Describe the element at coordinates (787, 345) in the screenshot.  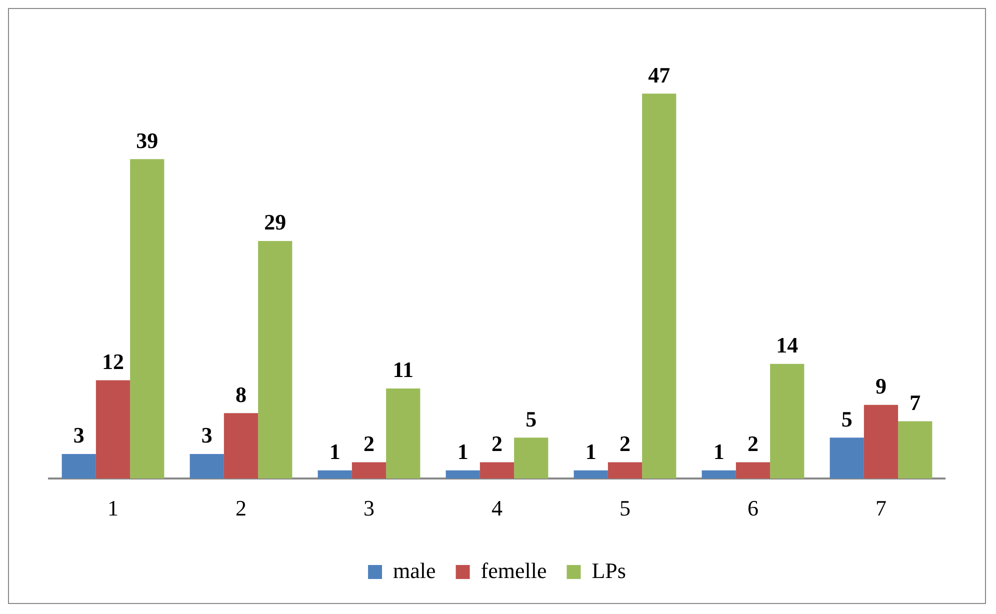
I see `data-label: 14` at that location.